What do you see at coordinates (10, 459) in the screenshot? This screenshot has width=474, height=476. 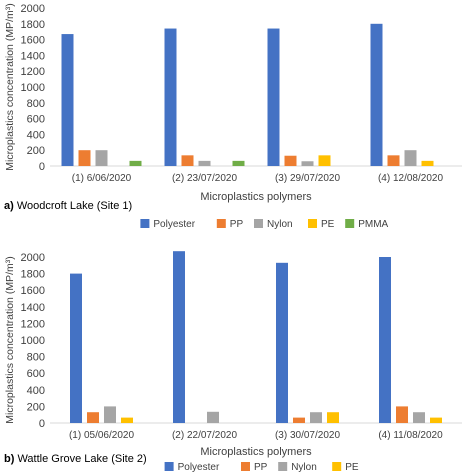 I see `panel-letter: b)` at bounding box center [10, 459].